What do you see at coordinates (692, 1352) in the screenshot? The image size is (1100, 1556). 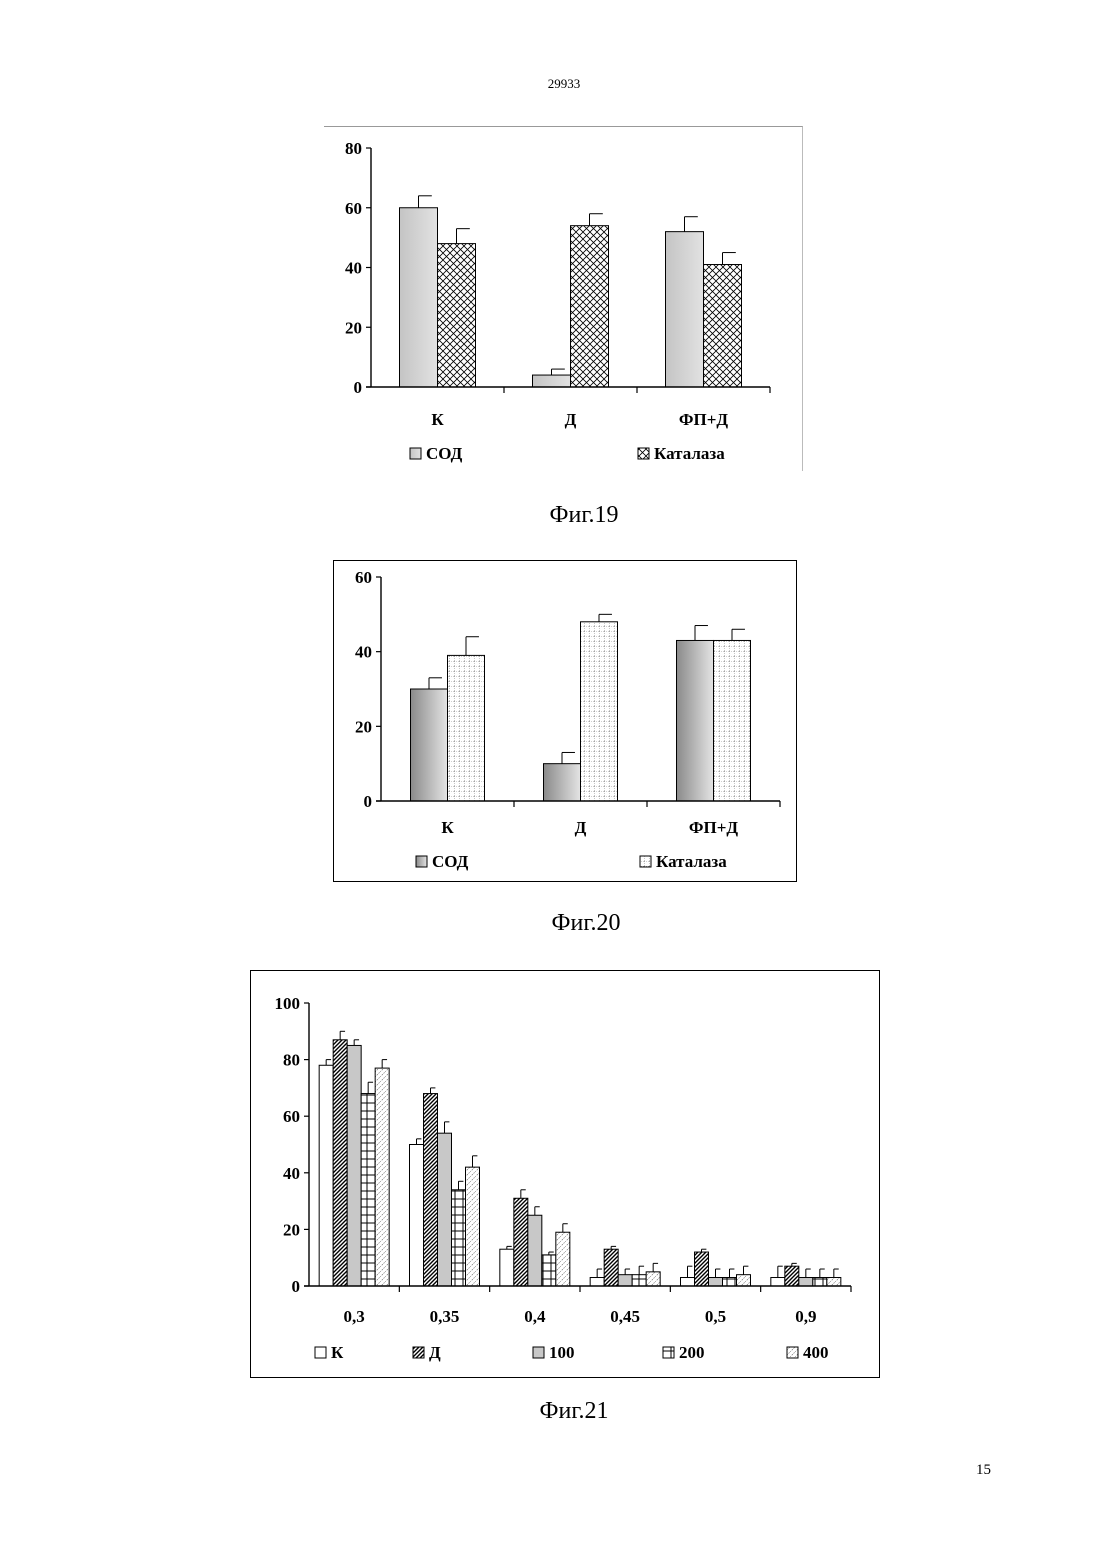 I see `legend-label: 200` at bounding box center [692, 1352].